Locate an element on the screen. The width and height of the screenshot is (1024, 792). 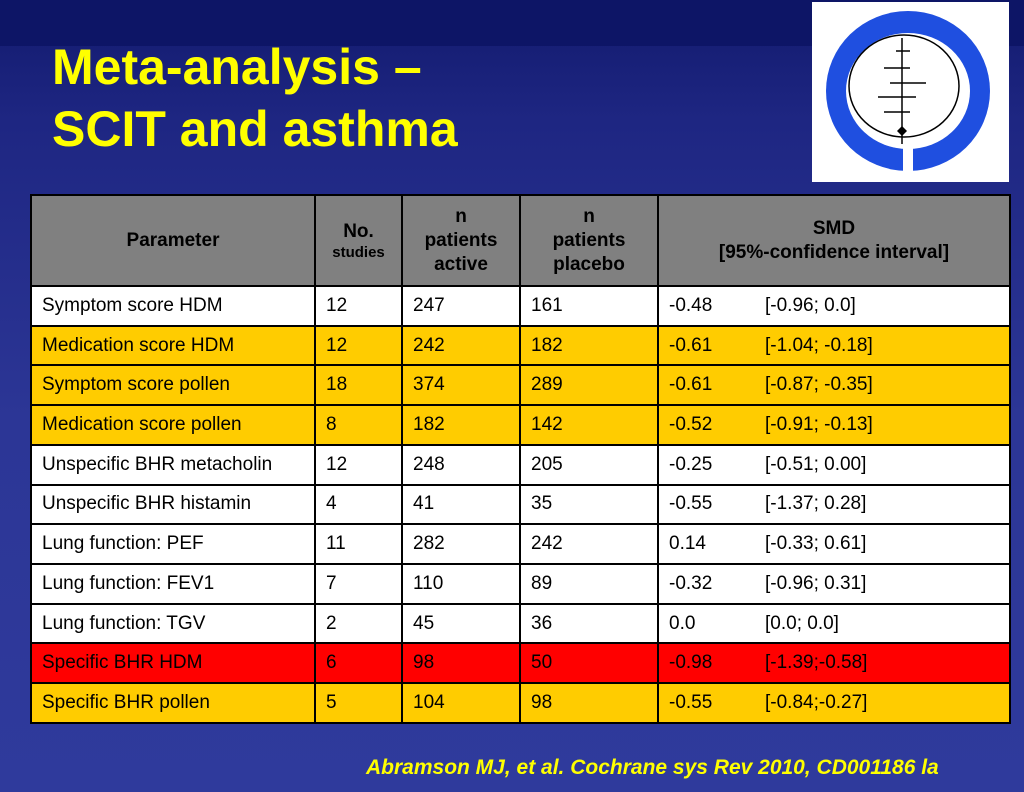
cell-active: 45 is located at coordinates (461, 623).